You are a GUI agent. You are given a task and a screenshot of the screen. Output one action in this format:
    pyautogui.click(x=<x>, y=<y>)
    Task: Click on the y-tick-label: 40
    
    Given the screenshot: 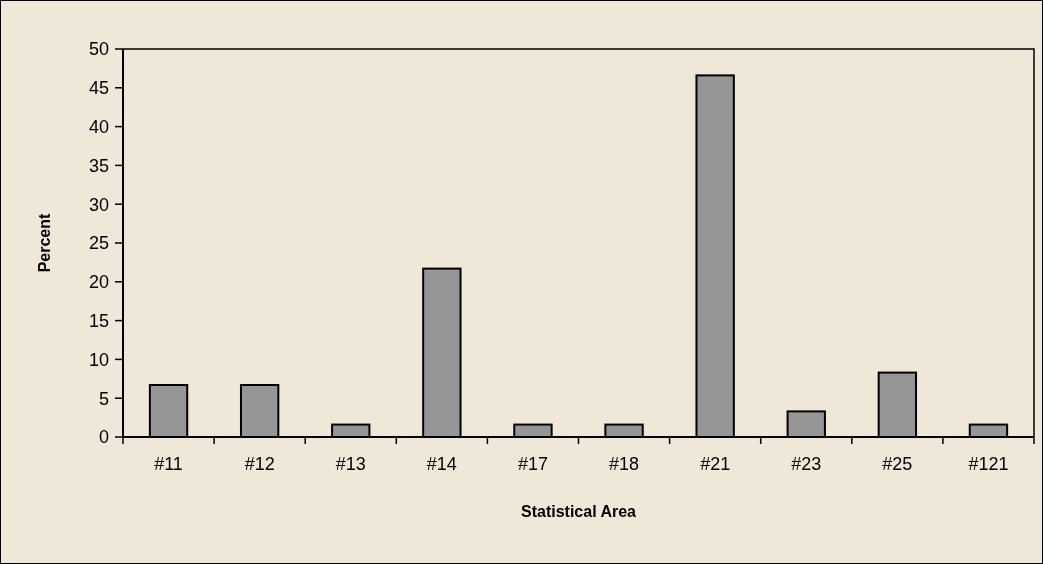 What is the action you would take?
    pyautogui.click(x=98, y=126)
    